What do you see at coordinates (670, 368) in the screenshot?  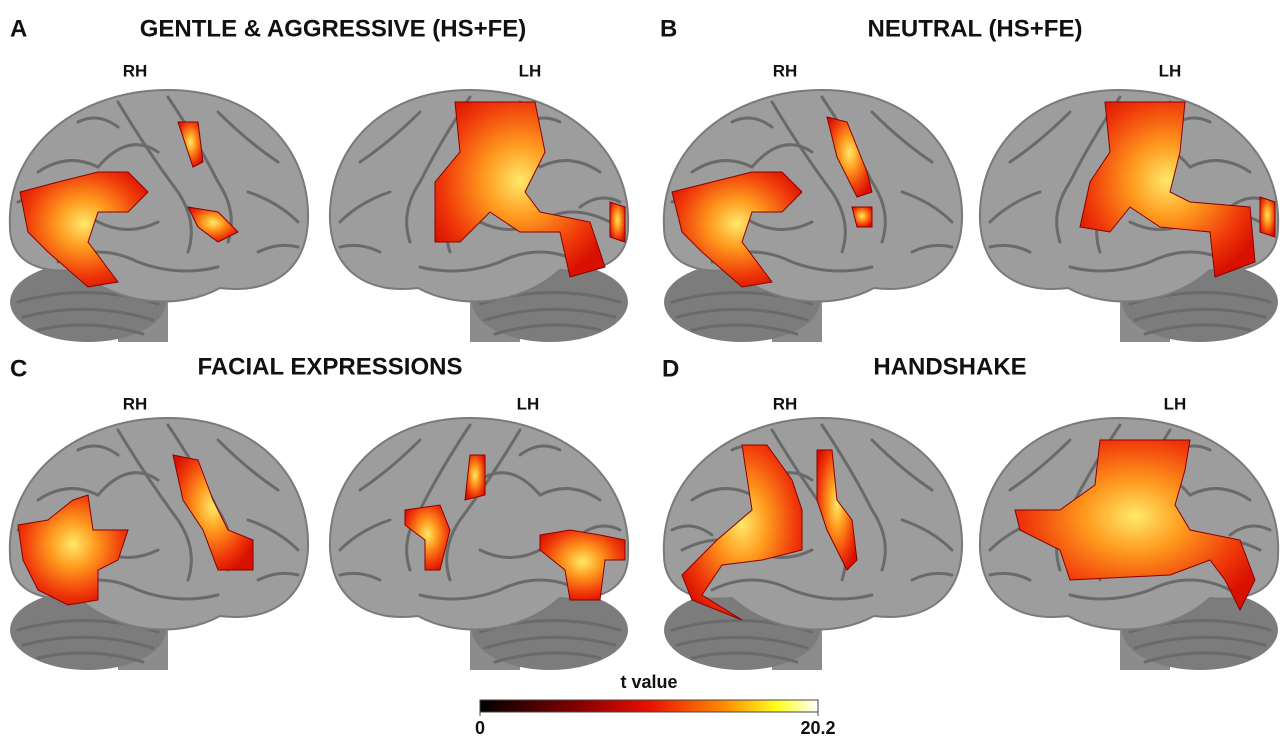 I see `panel-letter: D` at bounding box center [670, 368].